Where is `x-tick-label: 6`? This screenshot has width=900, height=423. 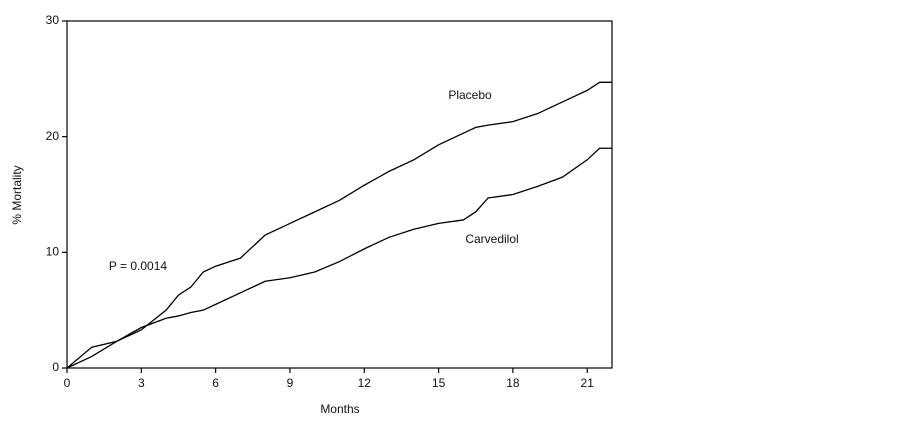 x-tick-label: 6 is located at coordinates (215, 383).